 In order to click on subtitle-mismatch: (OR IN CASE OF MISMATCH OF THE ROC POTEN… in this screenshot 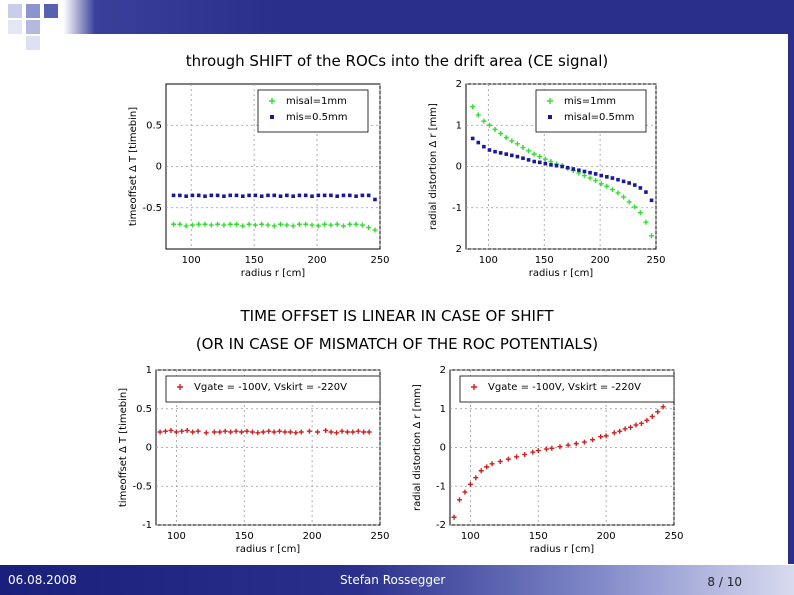, I will do `click(397, 344)`.